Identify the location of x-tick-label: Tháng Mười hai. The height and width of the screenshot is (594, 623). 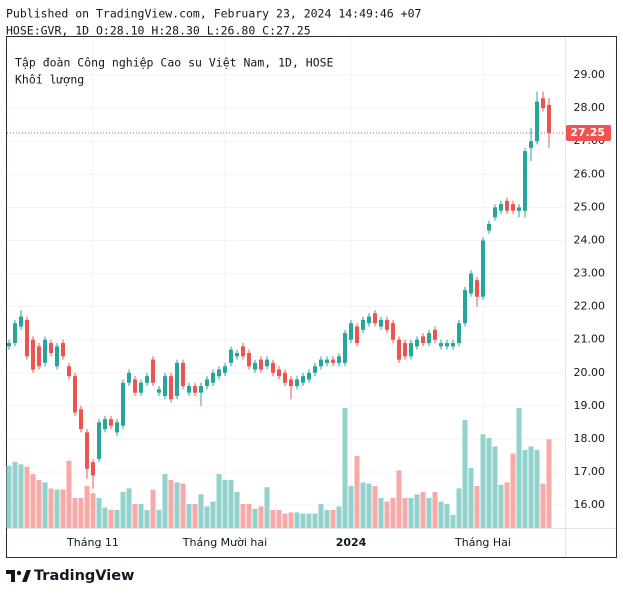
(224, 542).